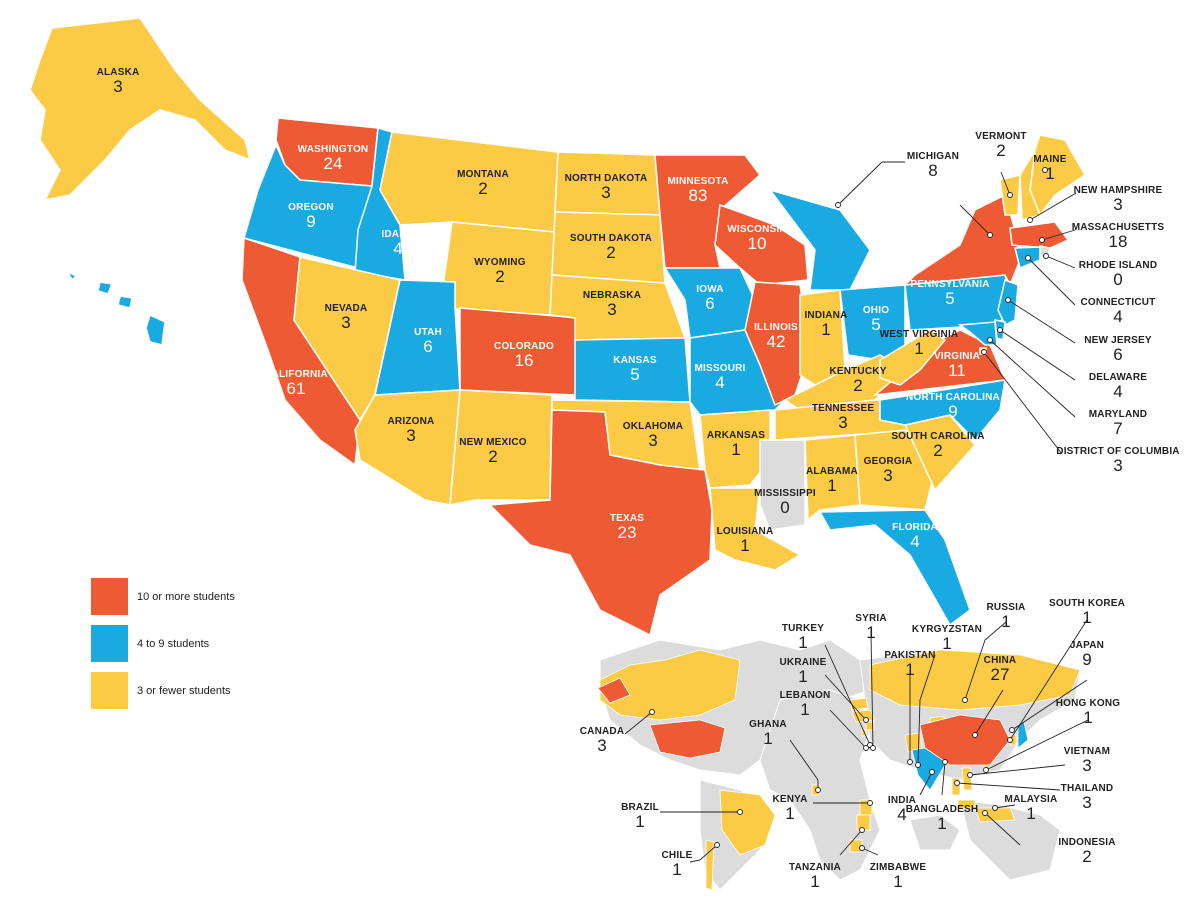 The image size is (1184, 907). What do you see at coordinates (640, 807) in the screenshot?
I see `country-name: BRAZIL` at bounding box center [640, 807].